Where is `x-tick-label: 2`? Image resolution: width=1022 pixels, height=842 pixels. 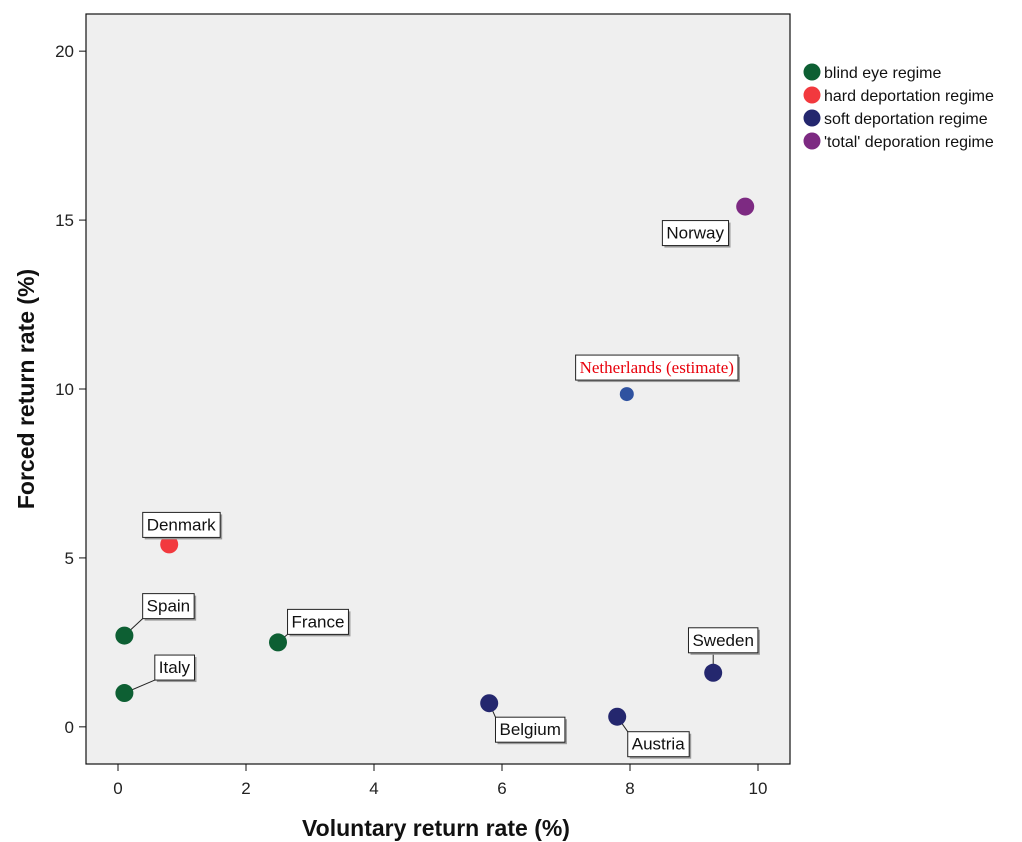
x-tick-label: 2 is located at coordinates (245, 788).